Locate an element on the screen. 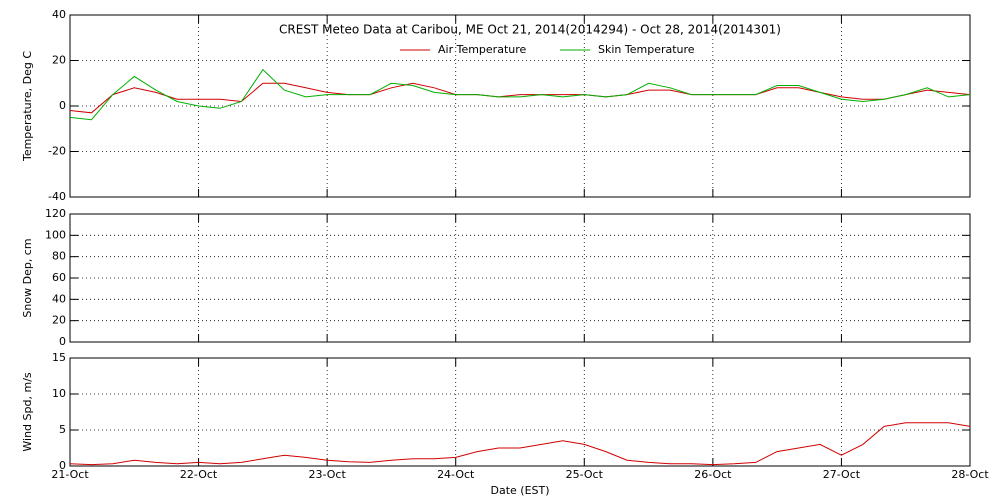 The image size is (1000, 500). legend-label: Skin Temperature is located at coordinates (646, 49).